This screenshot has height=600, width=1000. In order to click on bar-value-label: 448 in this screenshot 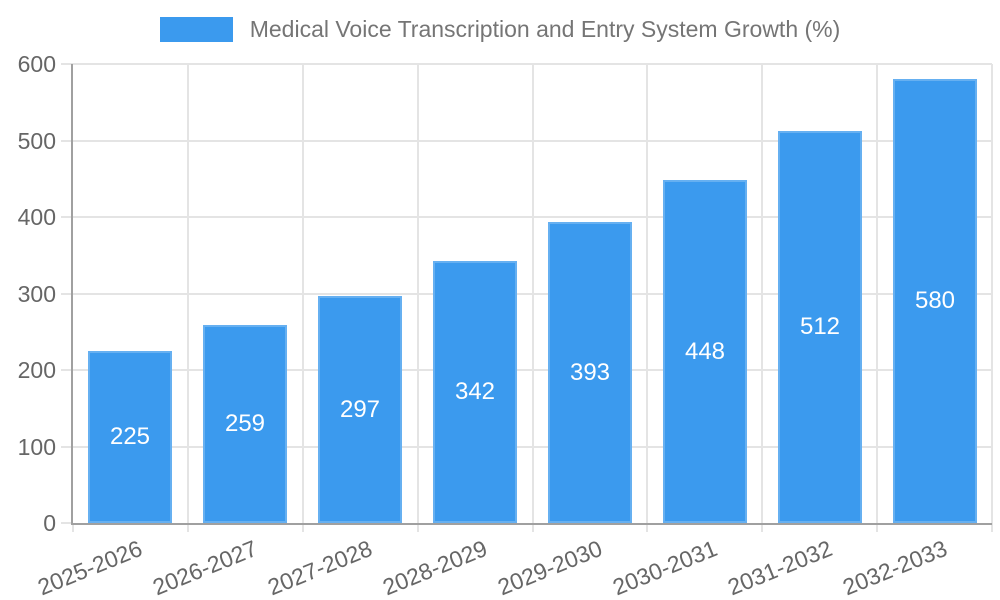, I will do `click(705, 351)`.